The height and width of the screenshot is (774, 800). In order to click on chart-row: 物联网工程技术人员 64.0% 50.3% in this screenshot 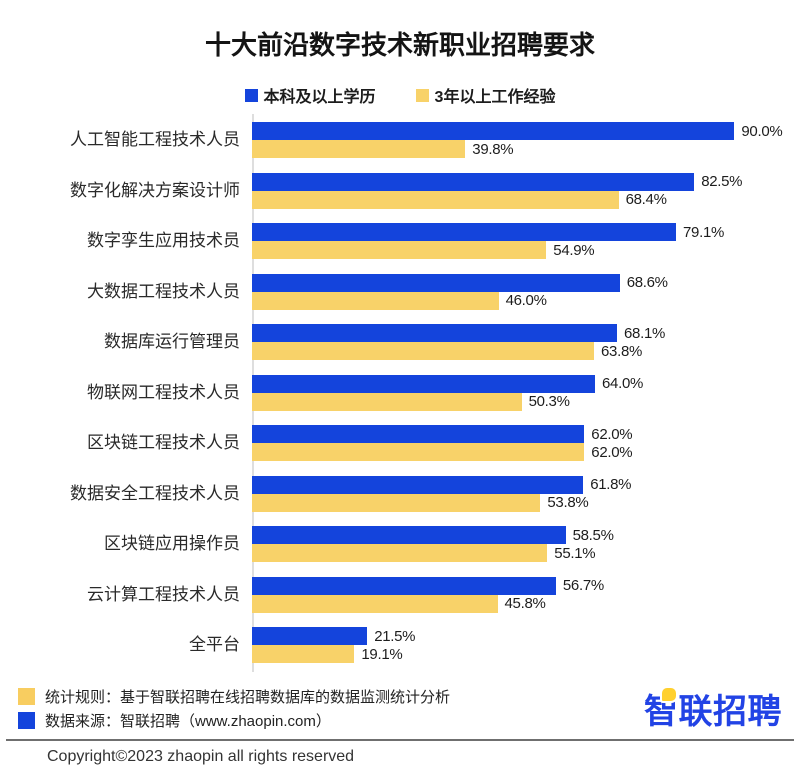, I will do `click(400, 392)`.